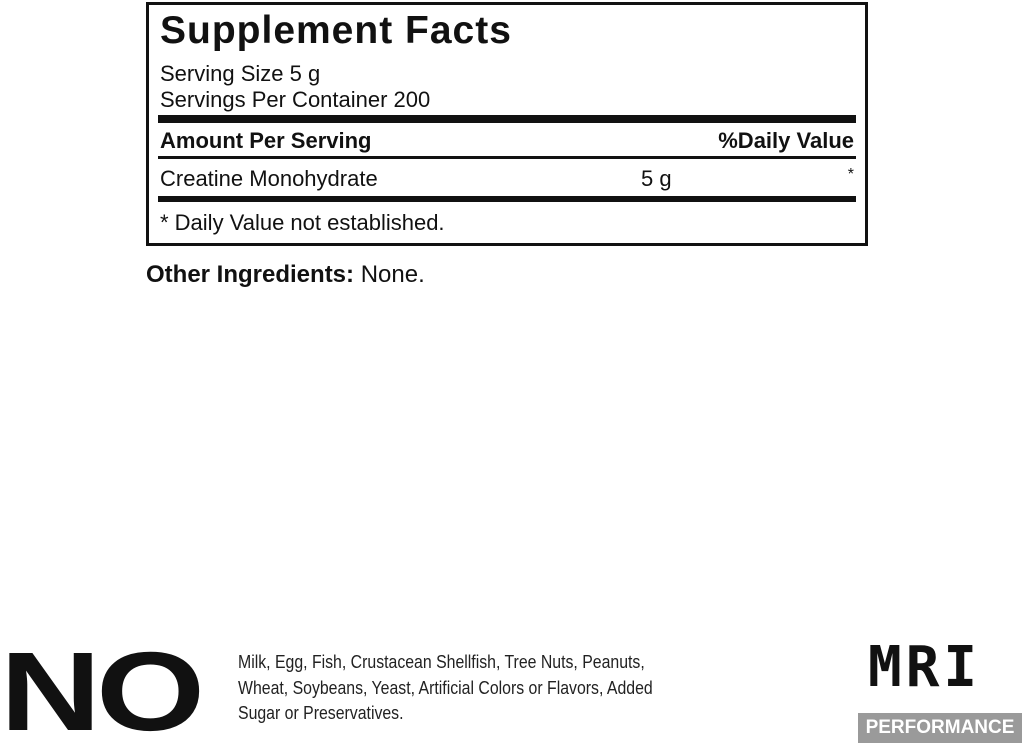 This screenshot has width=1024, height=754. I want to click on thin-divider, so click(507, 157).